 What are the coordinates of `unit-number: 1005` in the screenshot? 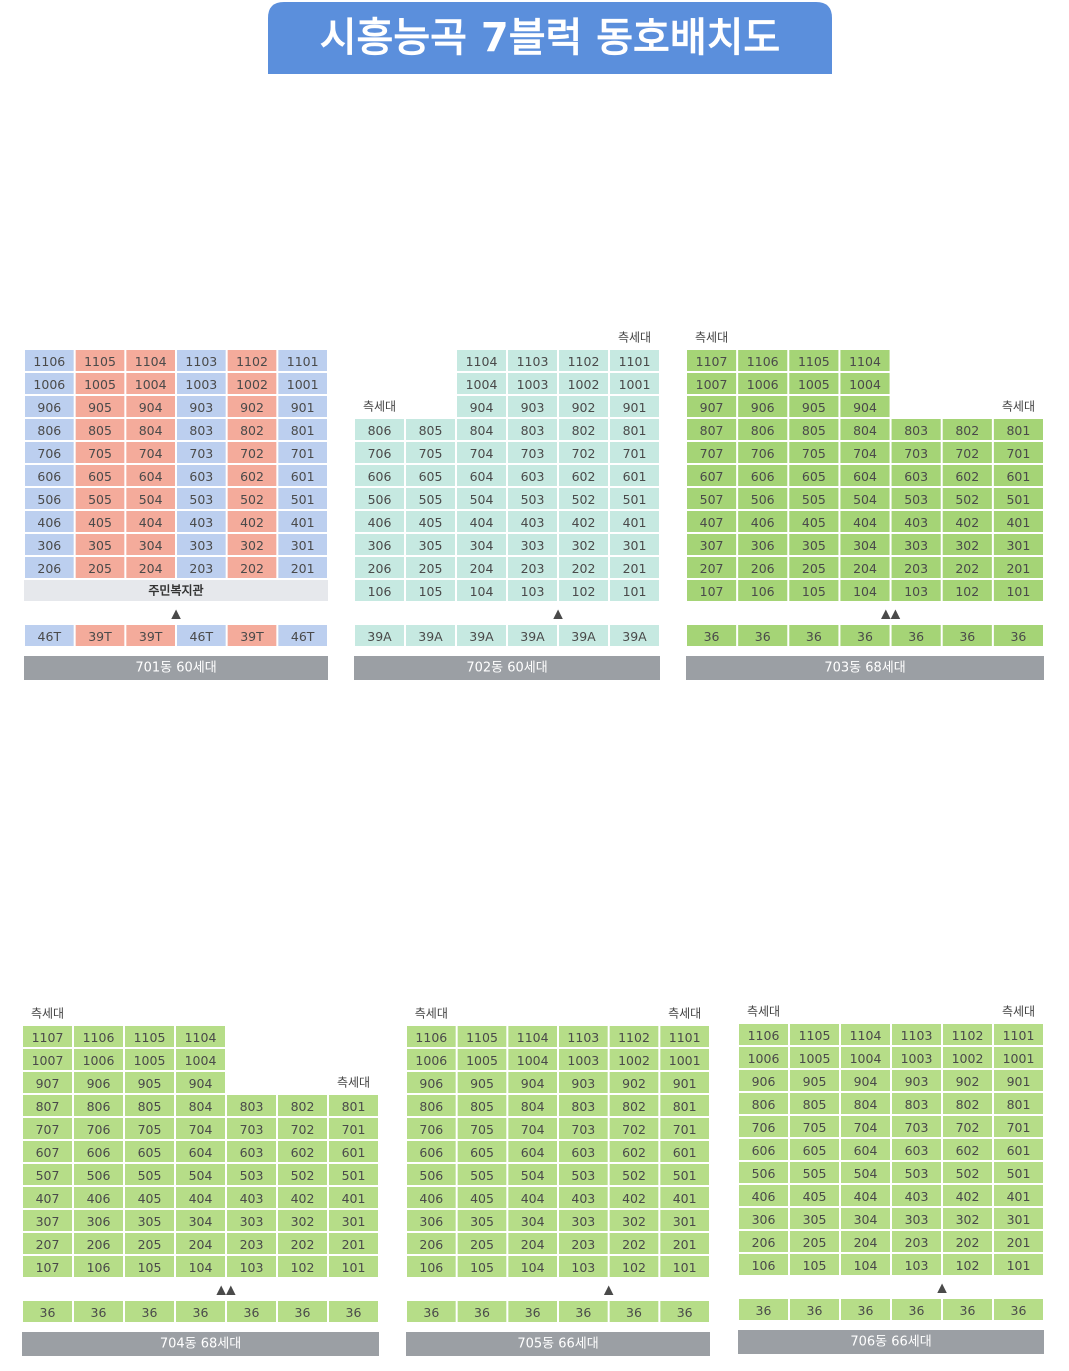 It's located at (100, 384).